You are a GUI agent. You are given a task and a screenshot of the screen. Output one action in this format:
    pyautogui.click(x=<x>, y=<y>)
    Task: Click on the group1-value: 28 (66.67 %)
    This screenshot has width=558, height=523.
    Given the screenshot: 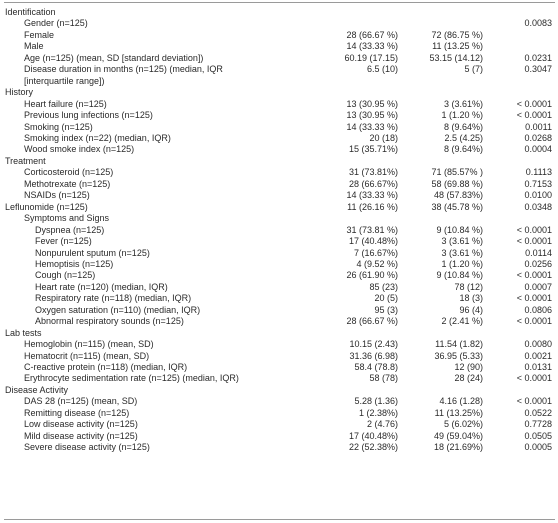 What is the action you would take?
    pyautogui.click(x=372, y=34)
    